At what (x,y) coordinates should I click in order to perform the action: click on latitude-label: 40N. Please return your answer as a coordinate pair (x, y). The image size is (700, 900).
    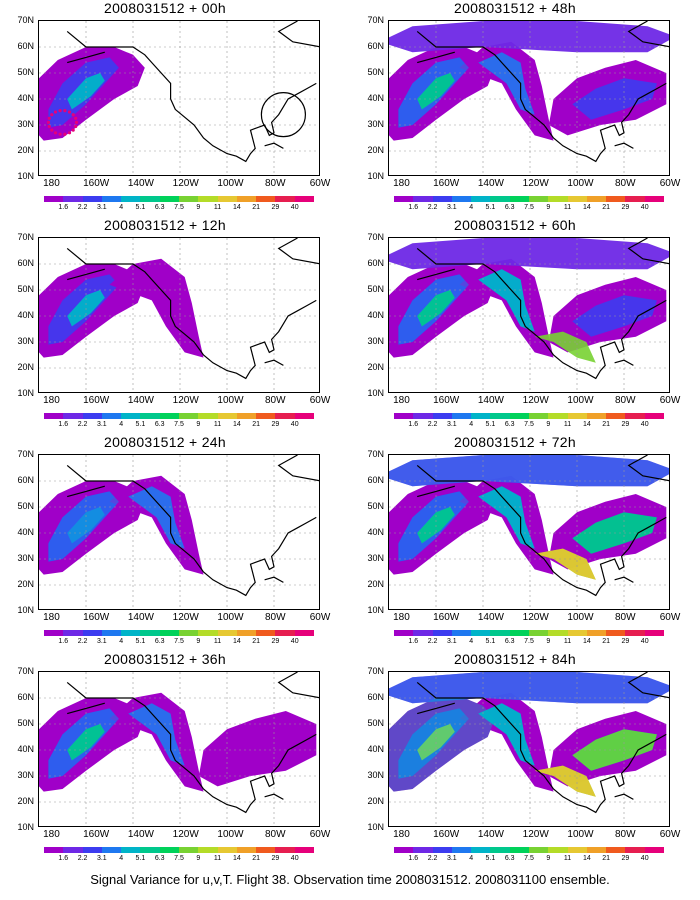
    Looking at the image, I should click on (25, 749).